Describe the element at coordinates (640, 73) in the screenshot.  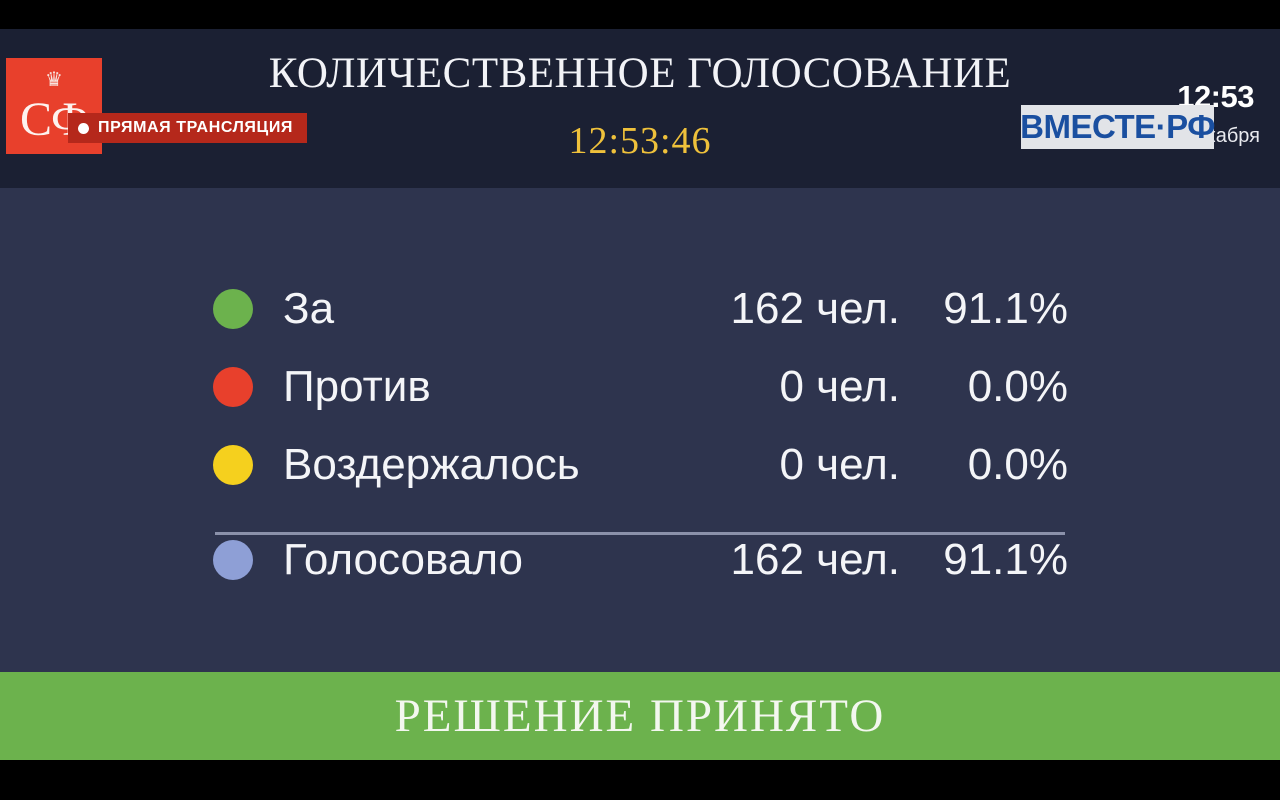
I see `page-title: КОЛИЧЕСТВЕННОЕ ГОЛОСОВАНИЕ` at that location.